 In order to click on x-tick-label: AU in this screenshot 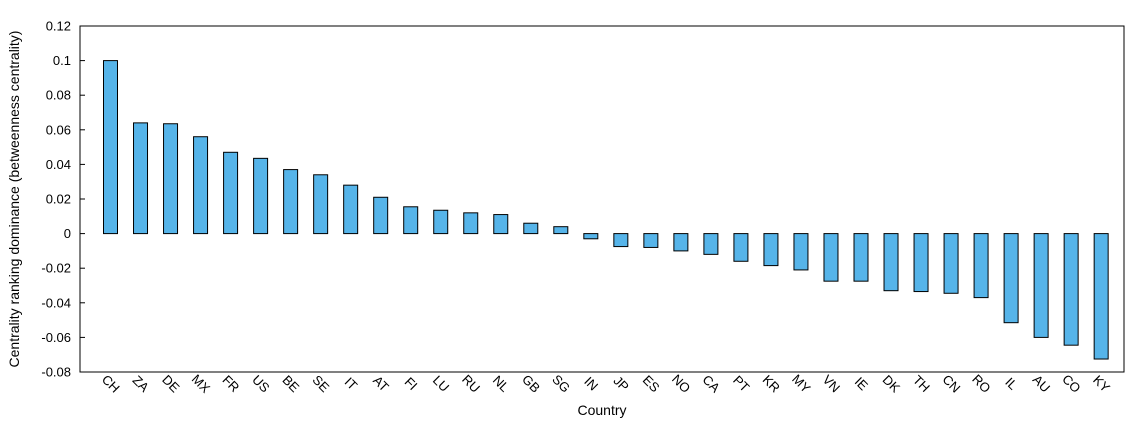, I will do `click(1041, 383)`.